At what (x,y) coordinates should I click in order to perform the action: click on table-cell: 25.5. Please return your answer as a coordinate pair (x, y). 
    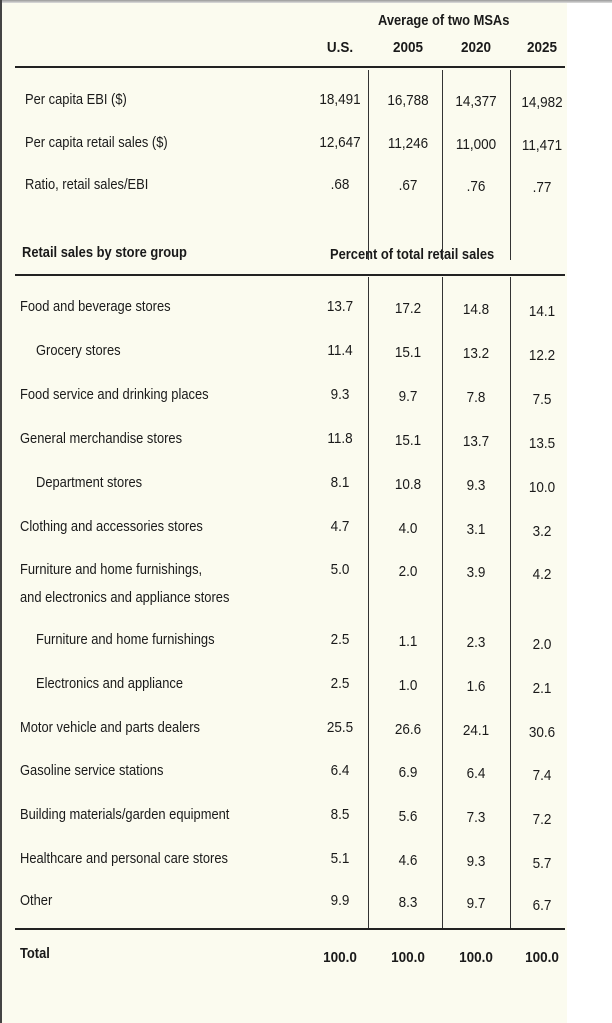
    Looking at the image, I should click on (340, 727).